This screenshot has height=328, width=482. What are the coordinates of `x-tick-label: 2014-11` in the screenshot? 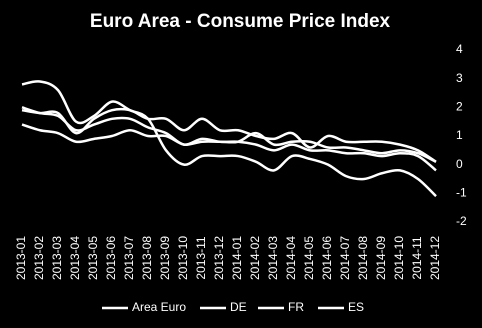 It's located at (417, 257).